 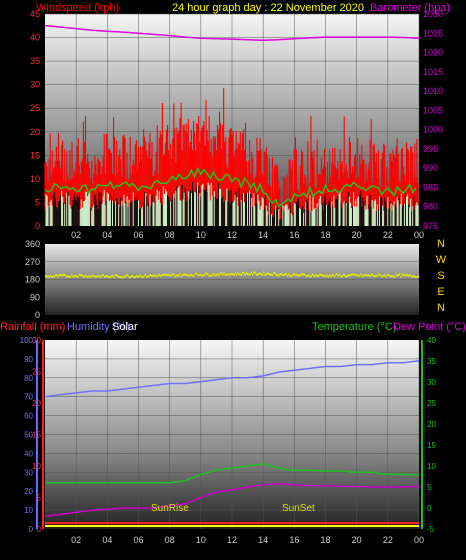 I want to click on humidity-tick: 70, so click(x=28, y=397).